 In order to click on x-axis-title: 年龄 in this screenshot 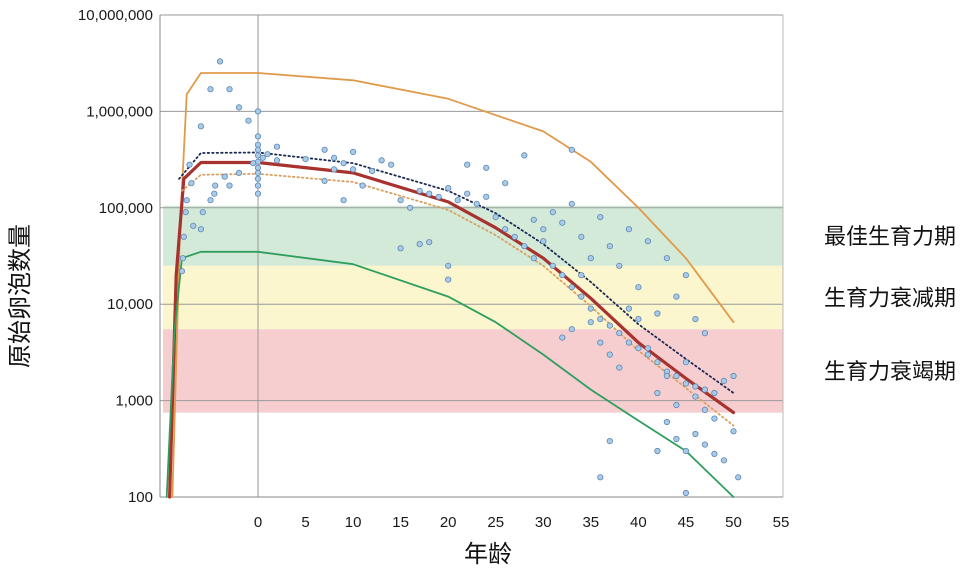, I will do `click(488, 554)`.